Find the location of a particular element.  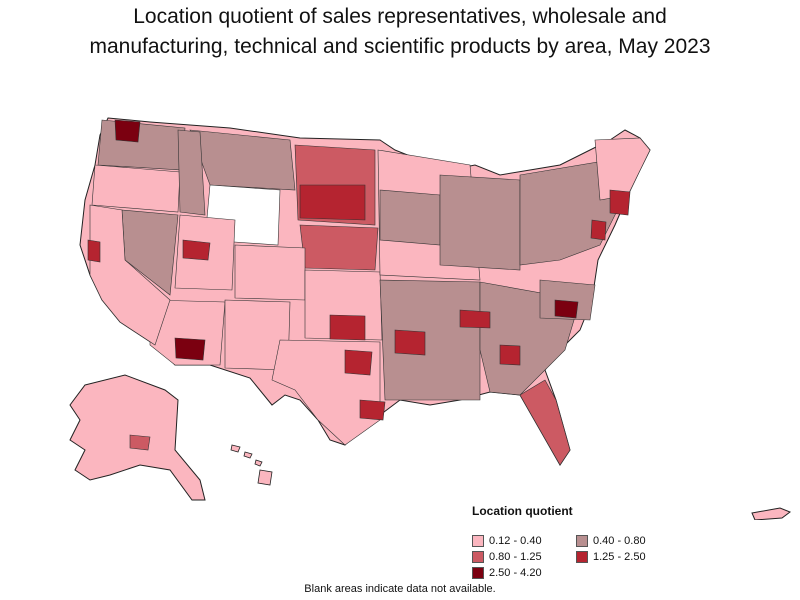

legend-item-4: 1.25 - 2.50 is located at coordinates (631, 557).